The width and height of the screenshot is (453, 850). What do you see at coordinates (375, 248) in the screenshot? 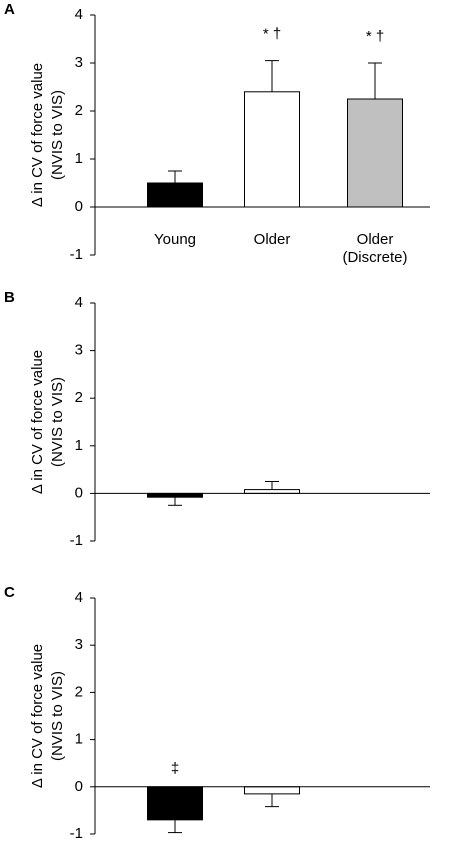
I see `x-tick-label: Older (Discrete)` at bounding box center [375, 248].